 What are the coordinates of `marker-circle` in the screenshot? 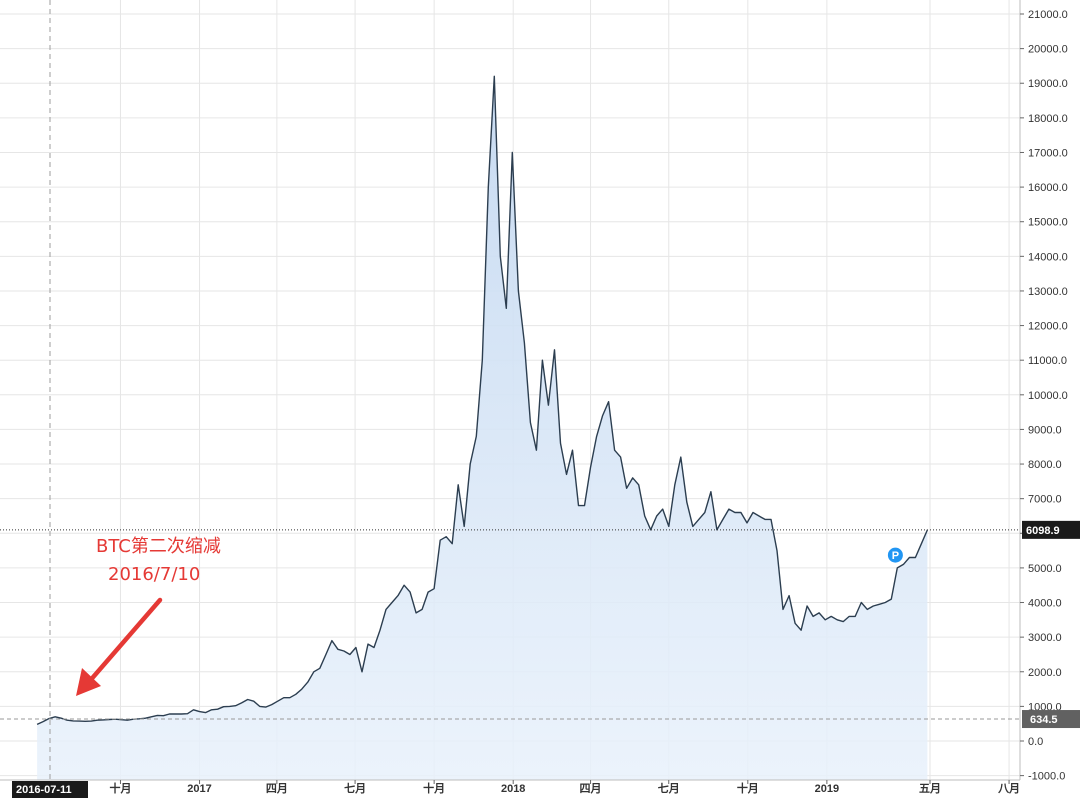 It's located at (895, 555).